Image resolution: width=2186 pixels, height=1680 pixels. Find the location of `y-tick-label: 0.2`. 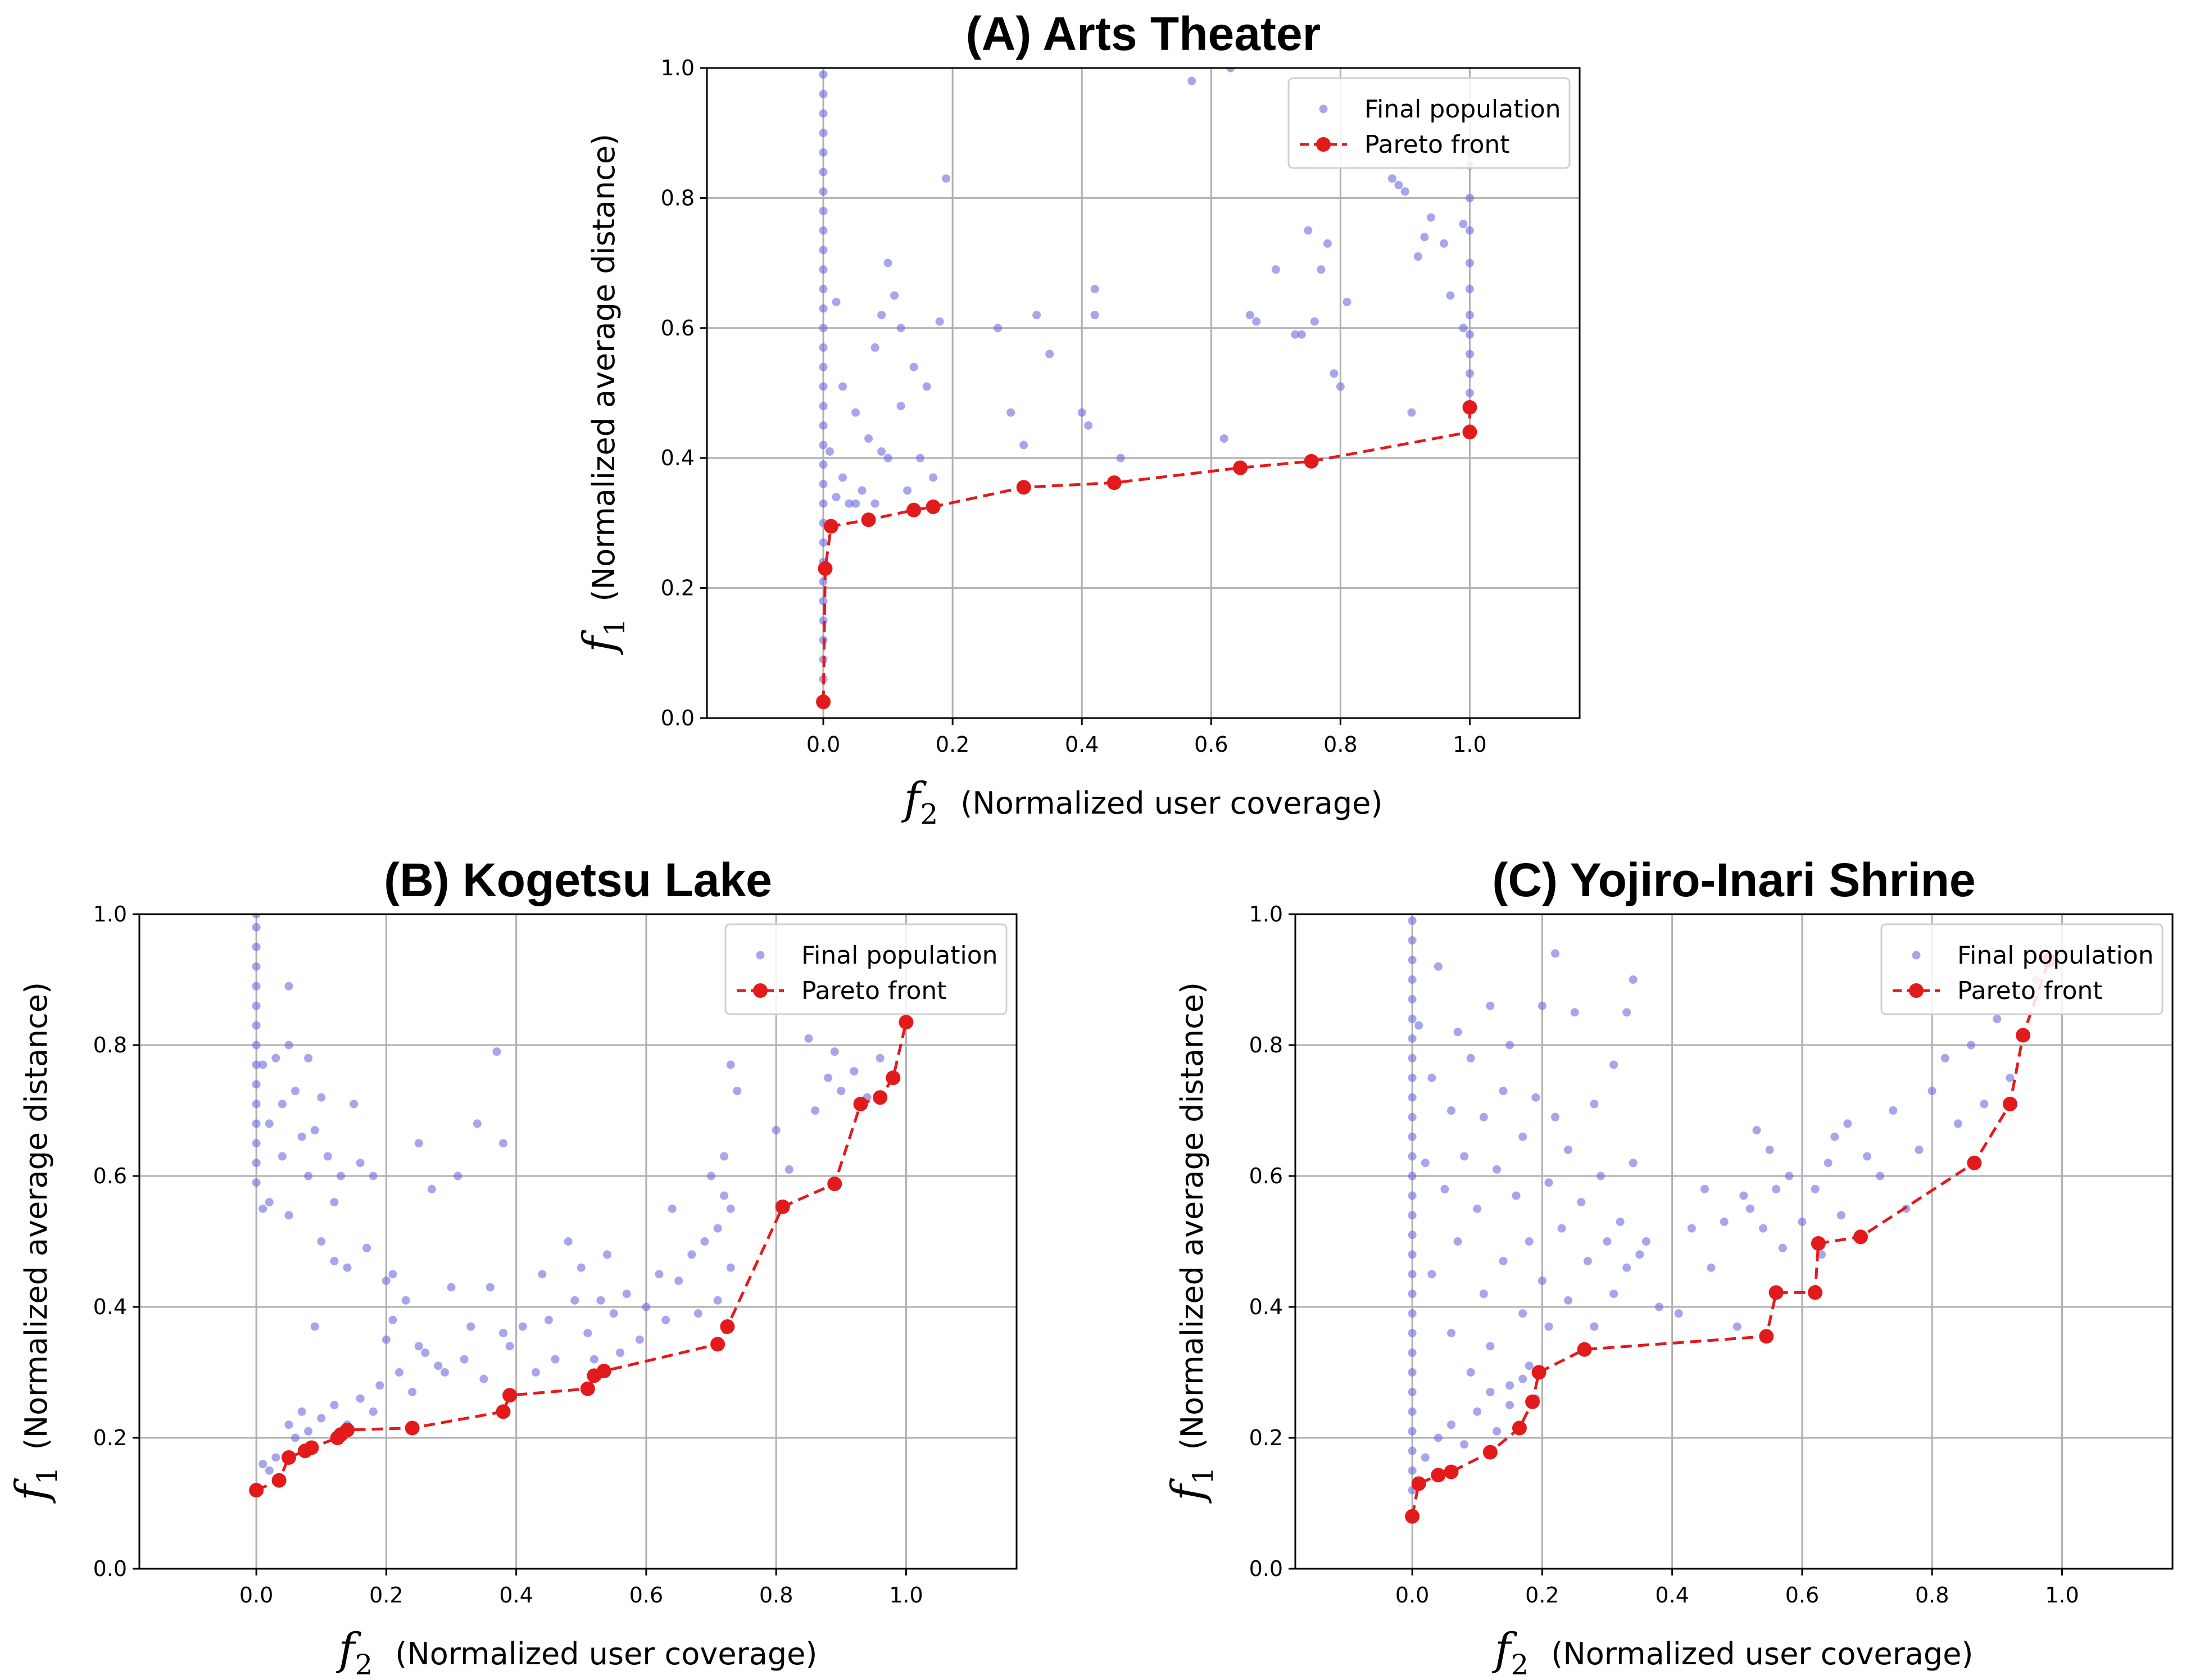

y-tick-label: 0.2 is located at coordinates (1266, 1437).